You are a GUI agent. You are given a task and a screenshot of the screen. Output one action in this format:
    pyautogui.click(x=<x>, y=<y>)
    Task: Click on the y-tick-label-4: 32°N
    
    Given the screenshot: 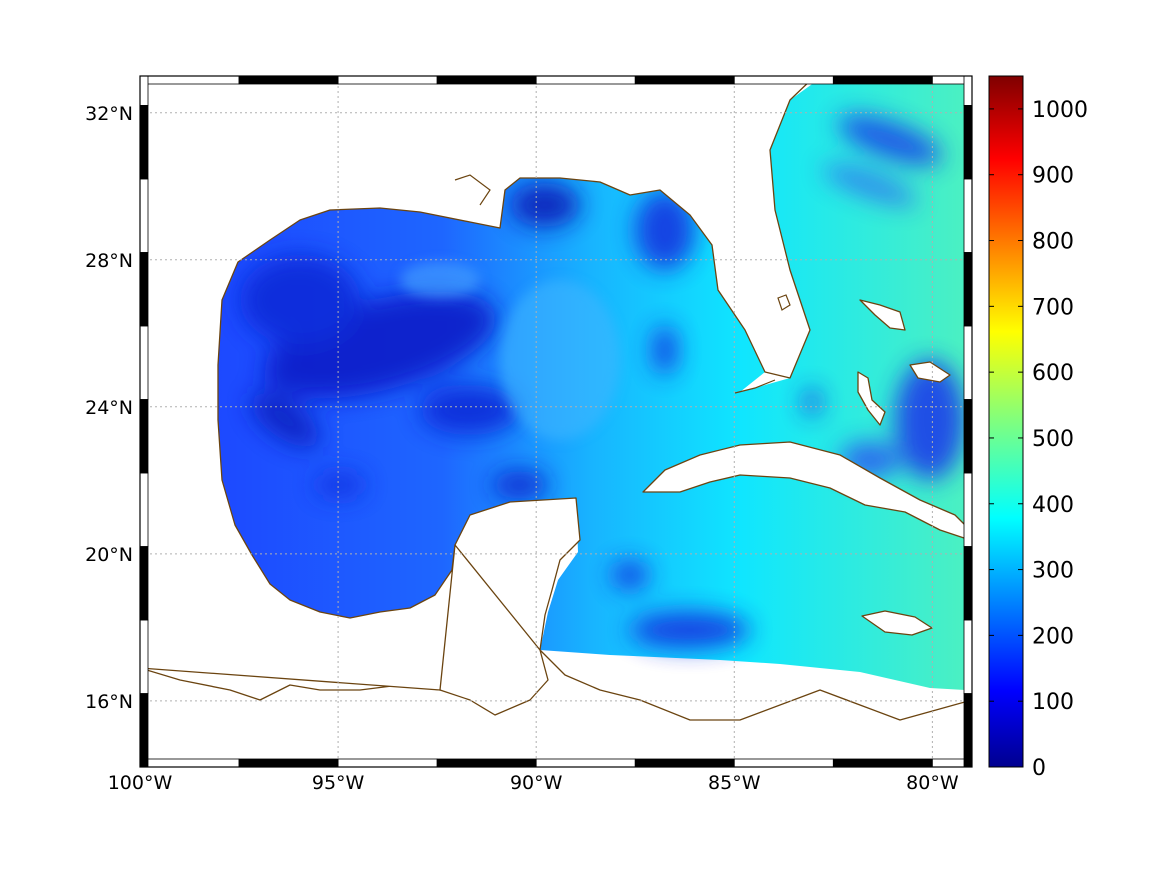 What is the action you would take?
    pyautogui.click(x=109, y=114)
    